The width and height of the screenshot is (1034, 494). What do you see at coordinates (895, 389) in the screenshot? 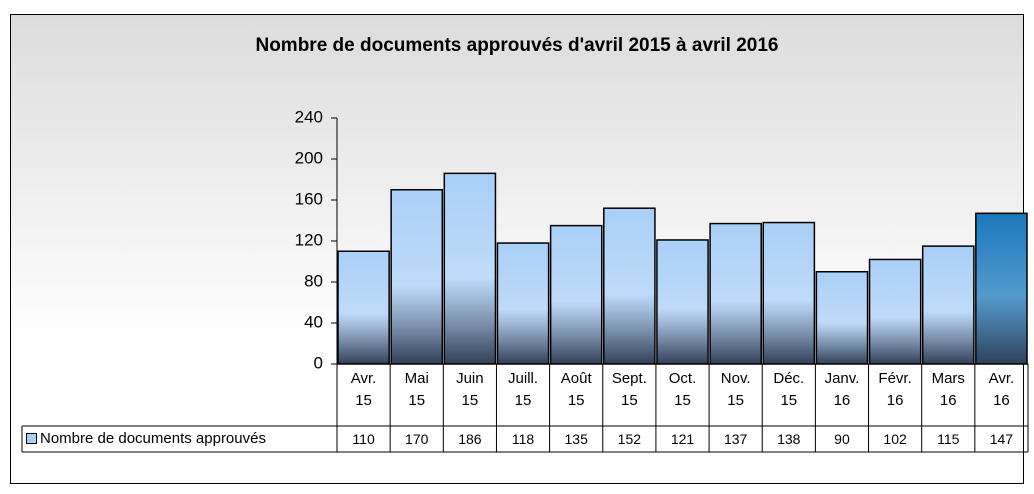
I see `x-tick-label: Févr. 16` at bounding box center [895, 389].